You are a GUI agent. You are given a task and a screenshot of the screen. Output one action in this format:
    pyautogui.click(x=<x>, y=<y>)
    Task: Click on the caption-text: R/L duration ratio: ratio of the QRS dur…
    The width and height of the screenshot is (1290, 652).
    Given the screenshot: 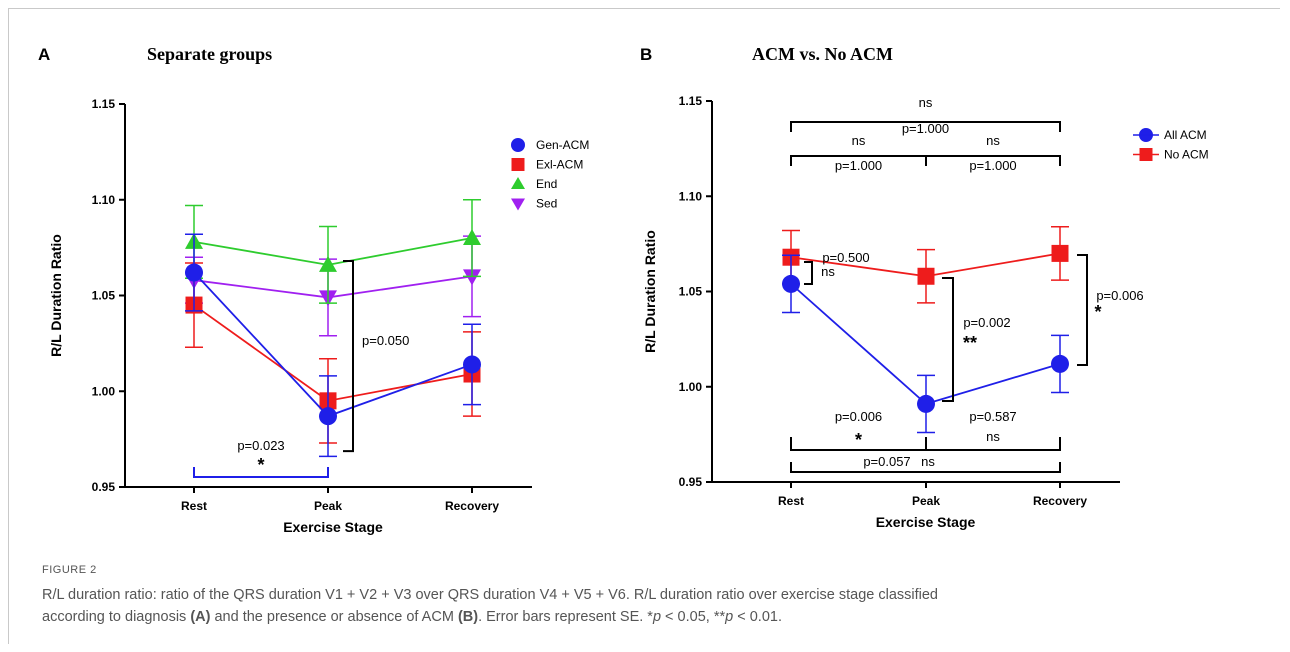 What is the action you would take?
    pyautogui.click(x=652, y=606)
    